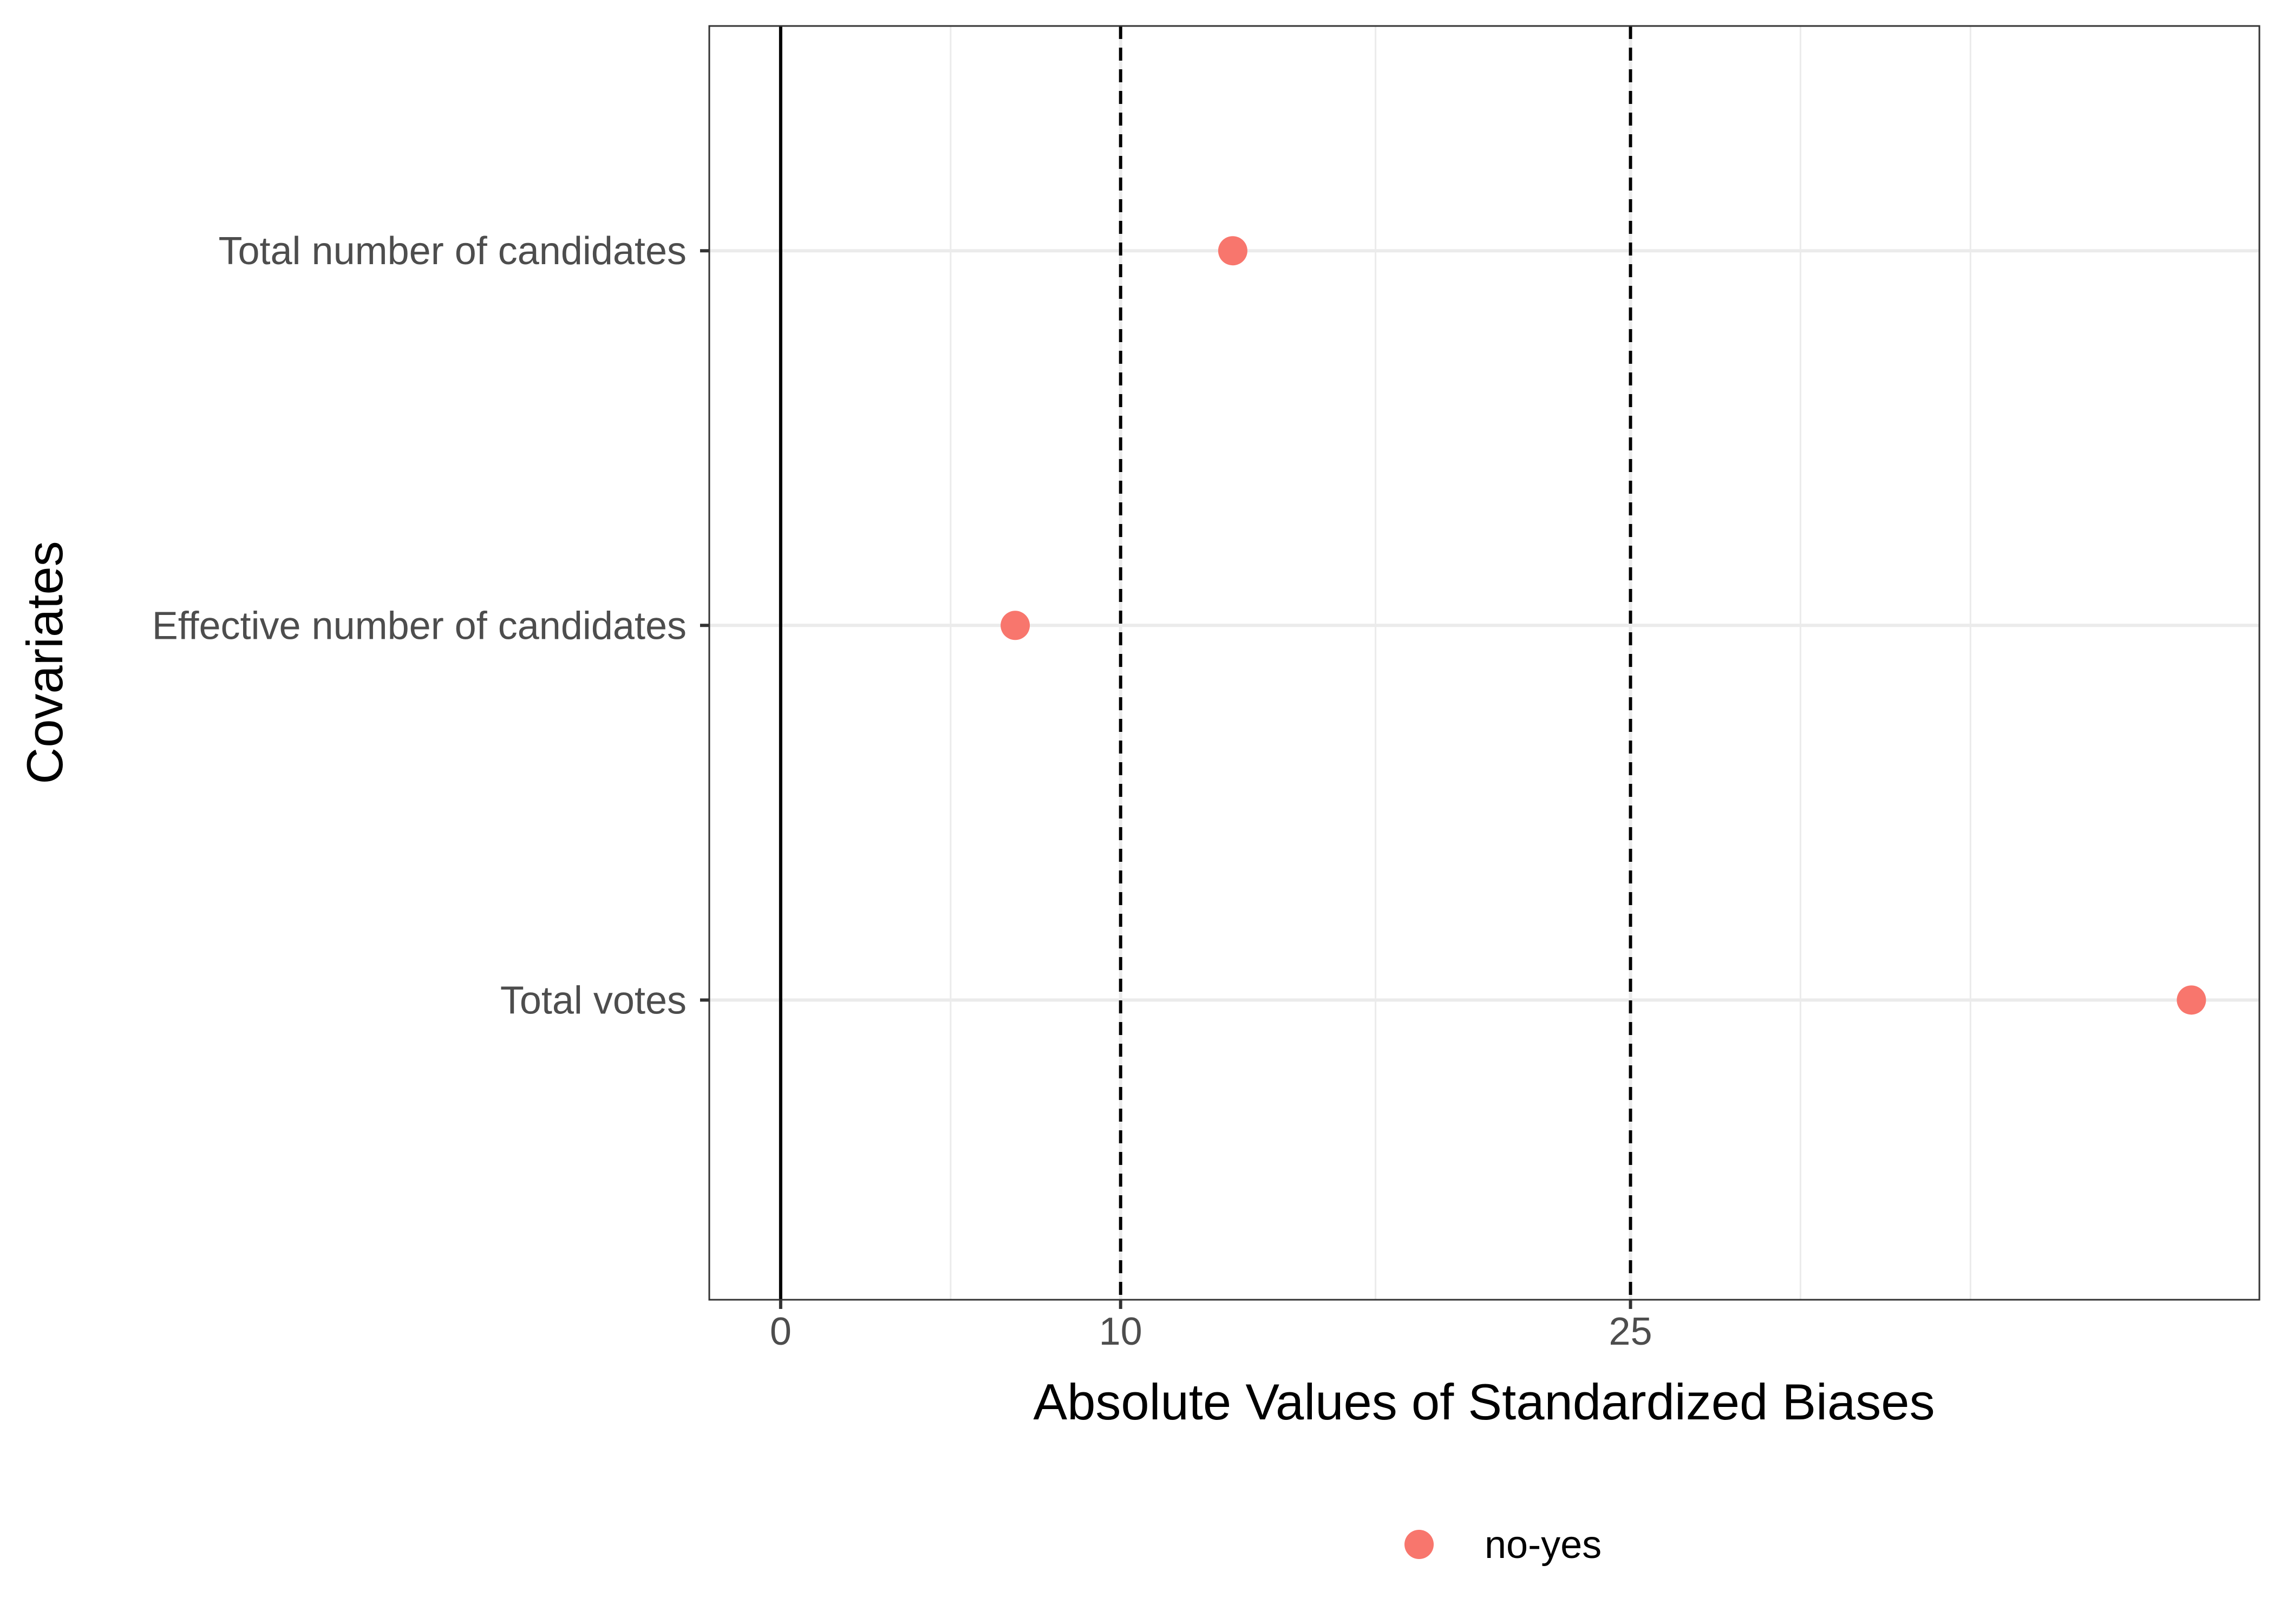  What do you see at coordinates (44, 662) in the screenshot?
I see `y-axis-title: Covariates` at bounding box center [44, 662].